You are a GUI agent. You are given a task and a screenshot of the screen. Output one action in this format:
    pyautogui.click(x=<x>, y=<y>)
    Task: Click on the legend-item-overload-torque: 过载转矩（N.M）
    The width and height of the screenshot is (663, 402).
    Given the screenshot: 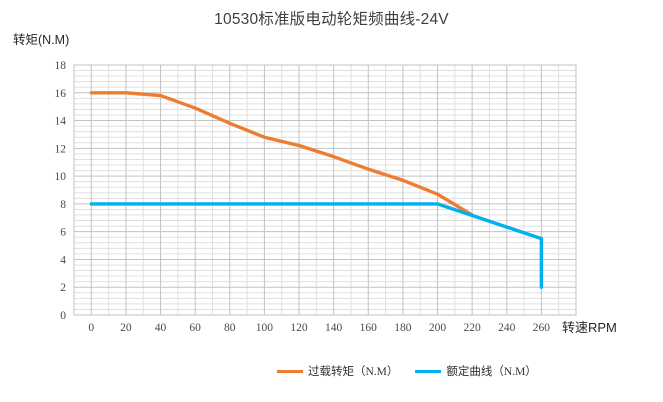 What is the action you would take?
    pyautogui.click(x=337, y=371)
    